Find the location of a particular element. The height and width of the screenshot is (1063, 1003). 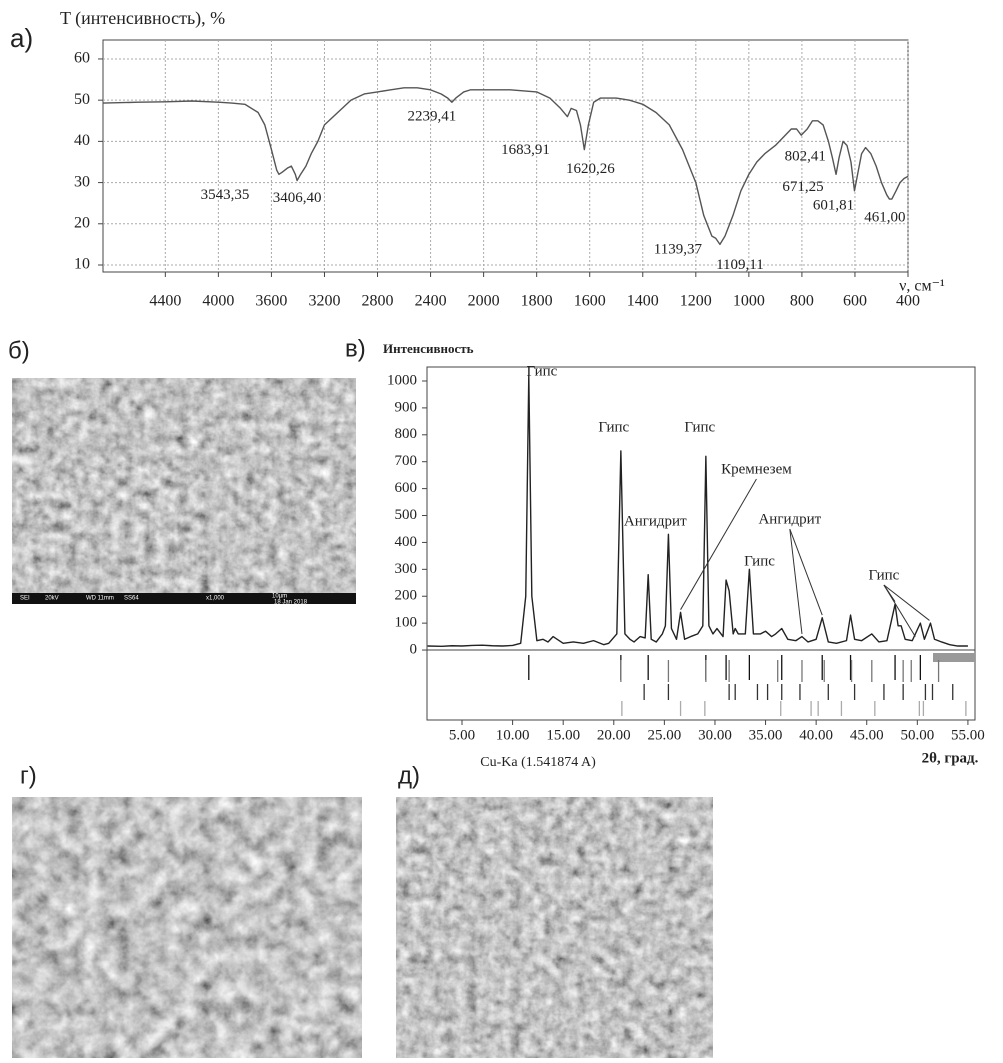

x-tick-label: 5.00 is located at coordinates (462, 735).